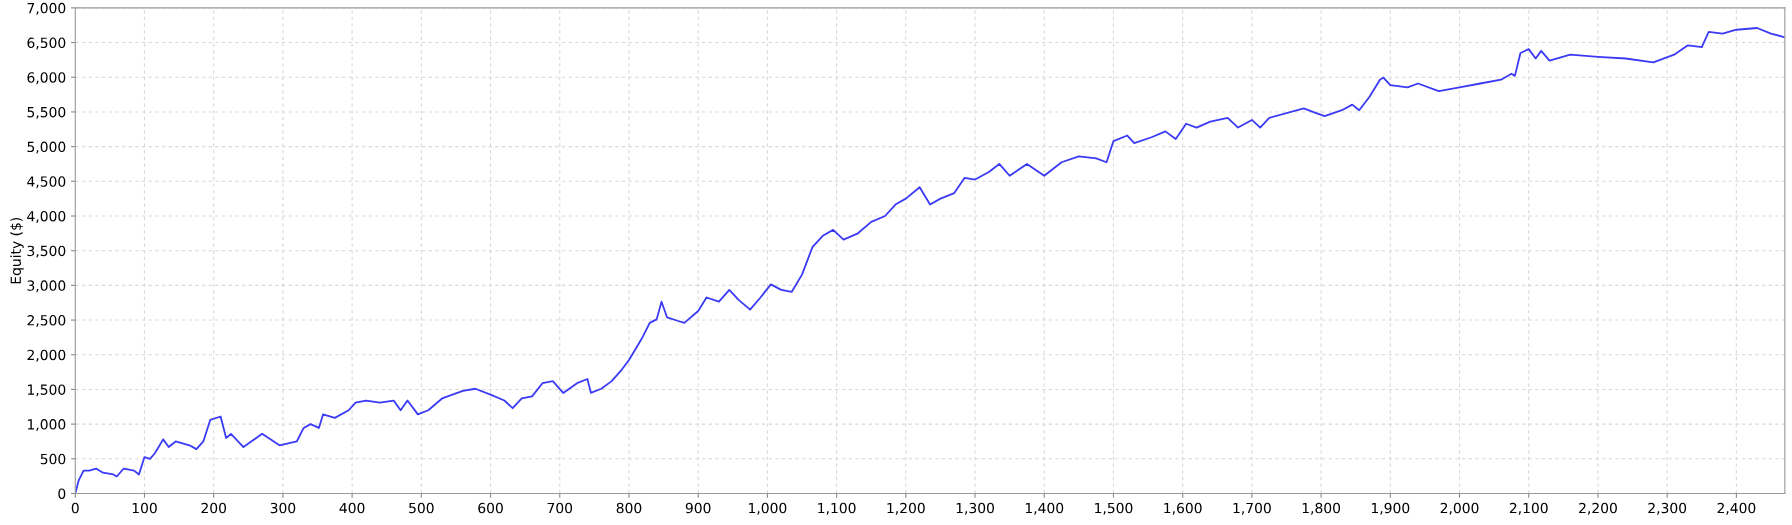  What do you see at coordinates (46, 78) in the screenshot?
I see `y-tick-label: 6,000` at bounding box center [46, 78].